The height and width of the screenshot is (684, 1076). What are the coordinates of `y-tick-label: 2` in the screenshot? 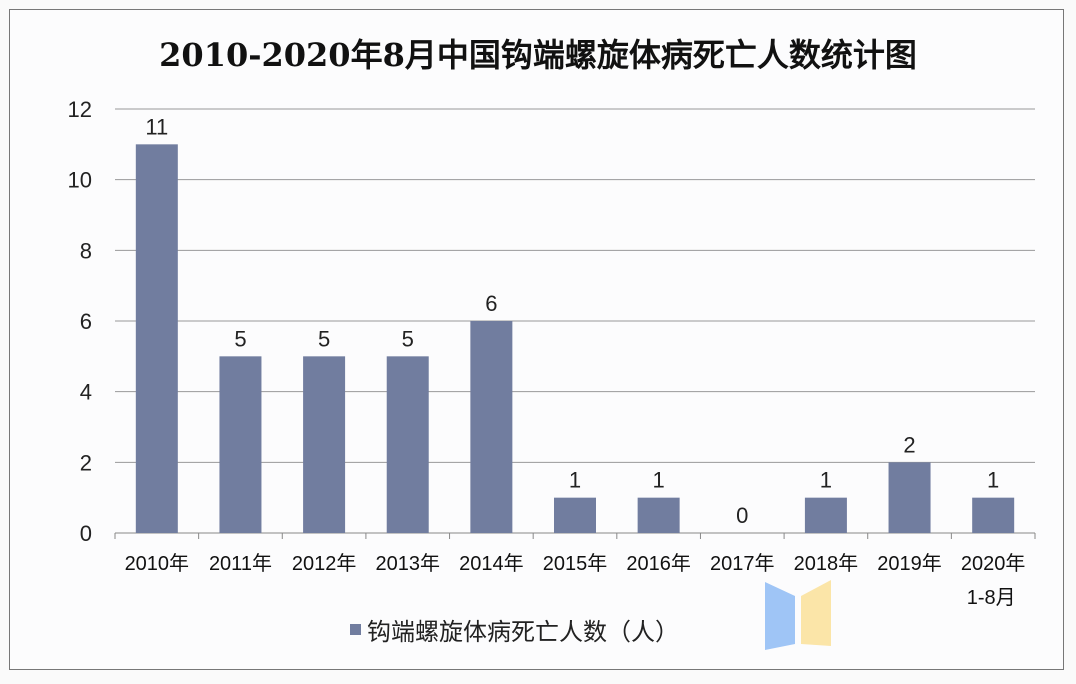 It's located at (86, 462).